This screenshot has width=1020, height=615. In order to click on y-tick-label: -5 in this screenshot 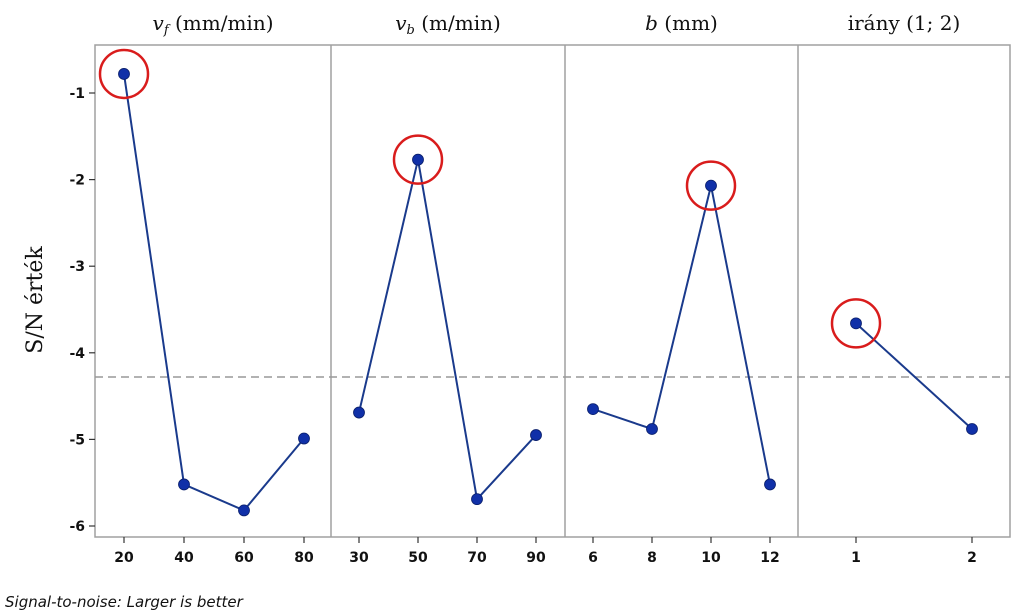, I will do `click(77, 440)`.